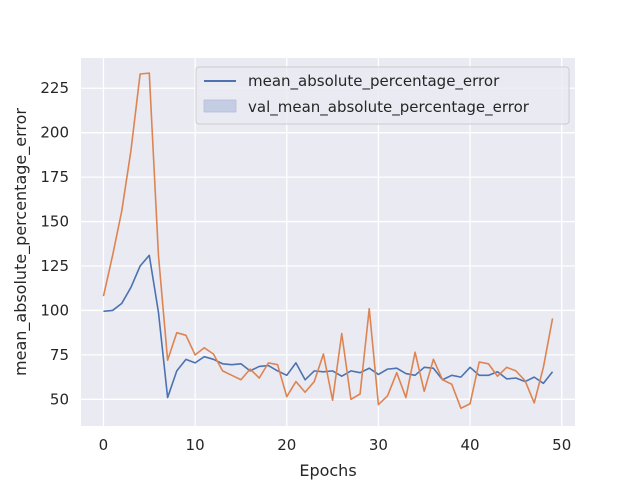 The width and height of the screenshot is (640, 480). I want to click on legend-label-train: mean_absolute_percentage_error, so click(374, 81).